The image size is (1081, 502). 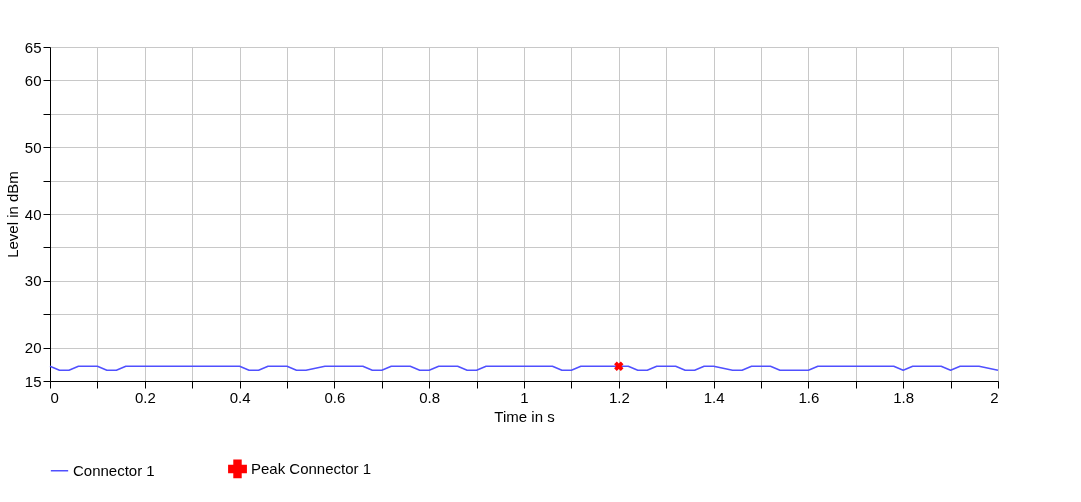 I want to click on y-axis-title: Level in dBm, so click(x=12, y=214).